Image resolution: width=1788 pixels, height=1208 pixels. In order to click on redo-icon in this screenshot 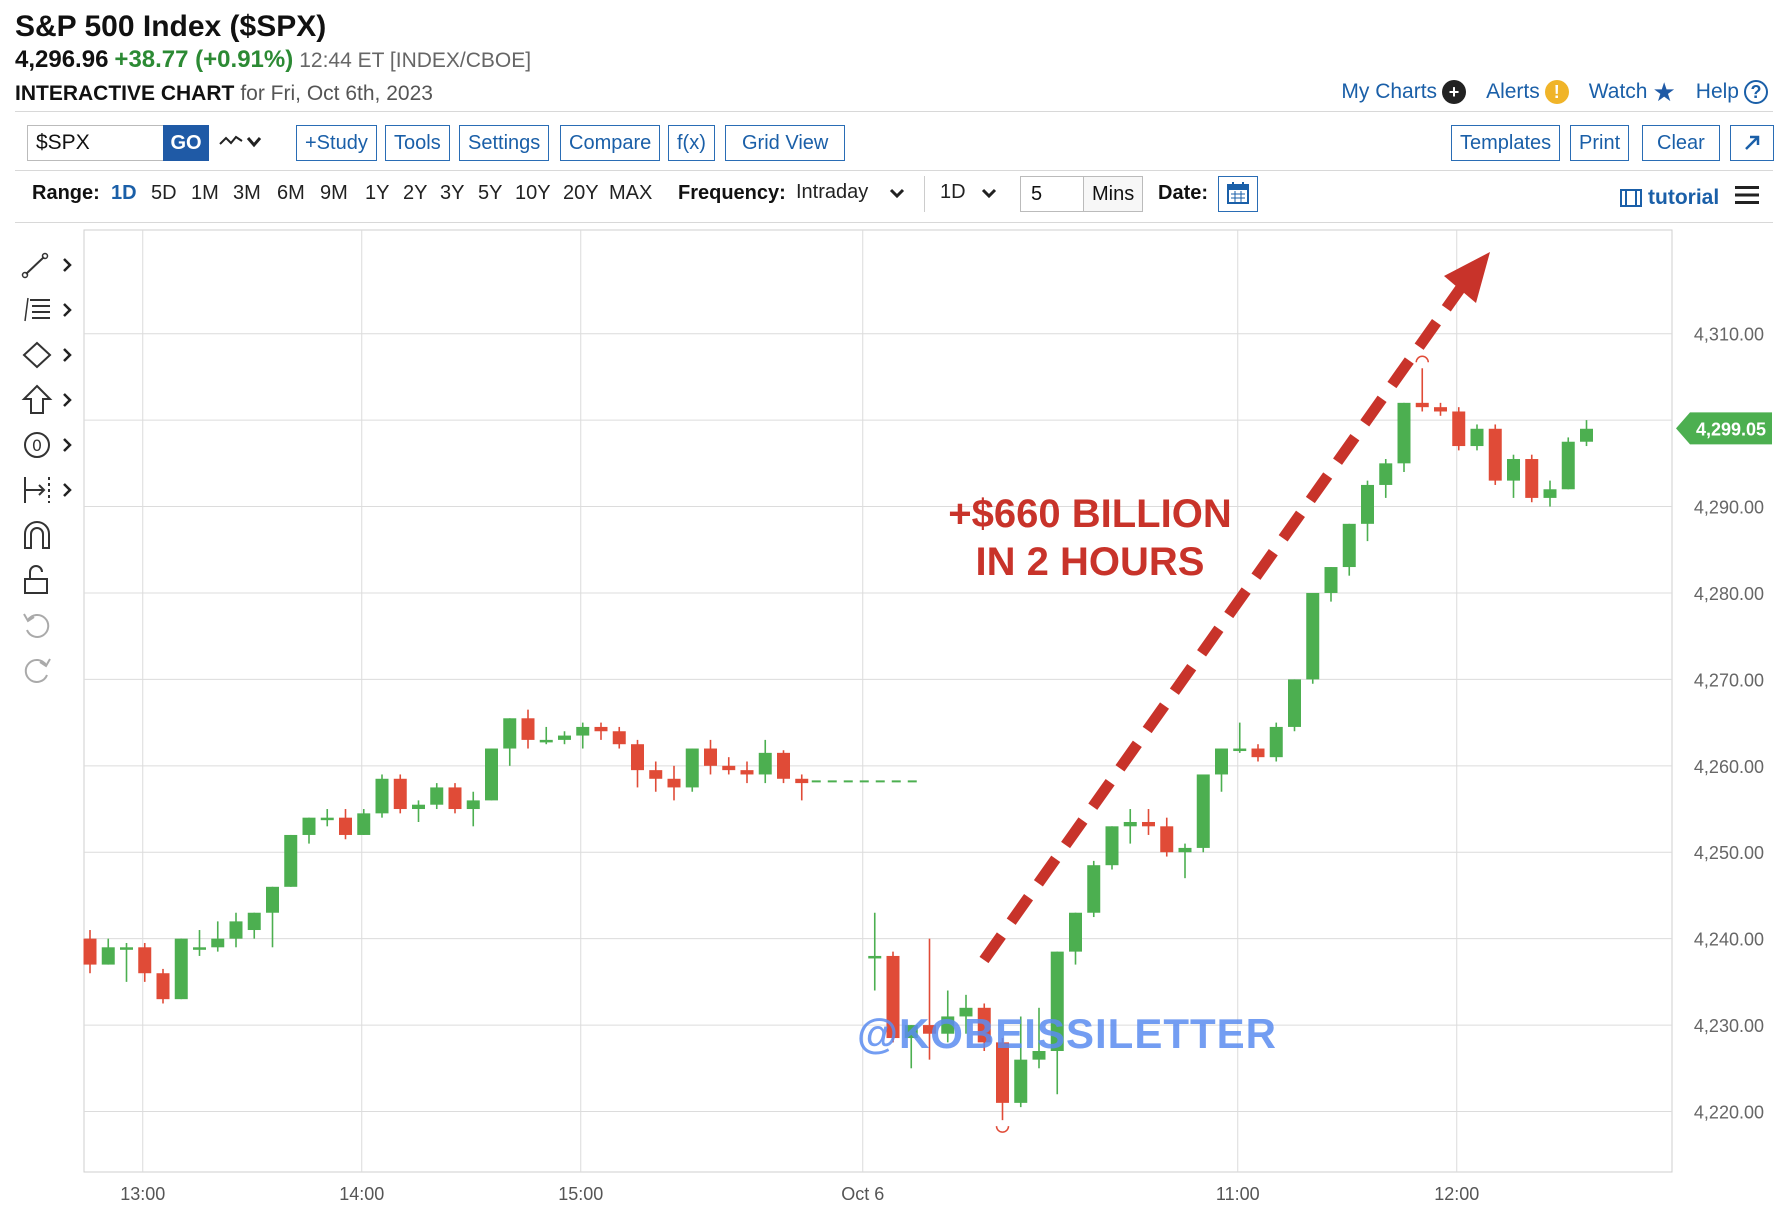, I will do `click(50, 670)`.